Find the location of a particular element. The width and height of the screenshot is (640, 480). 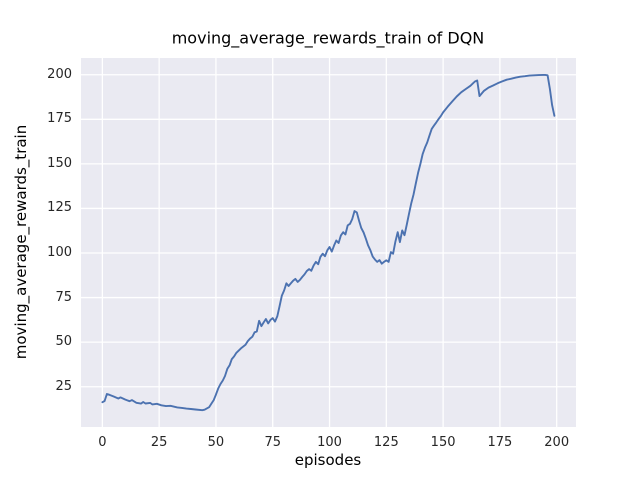

x-tick-label: 175 is located at coordinates (500, 442).